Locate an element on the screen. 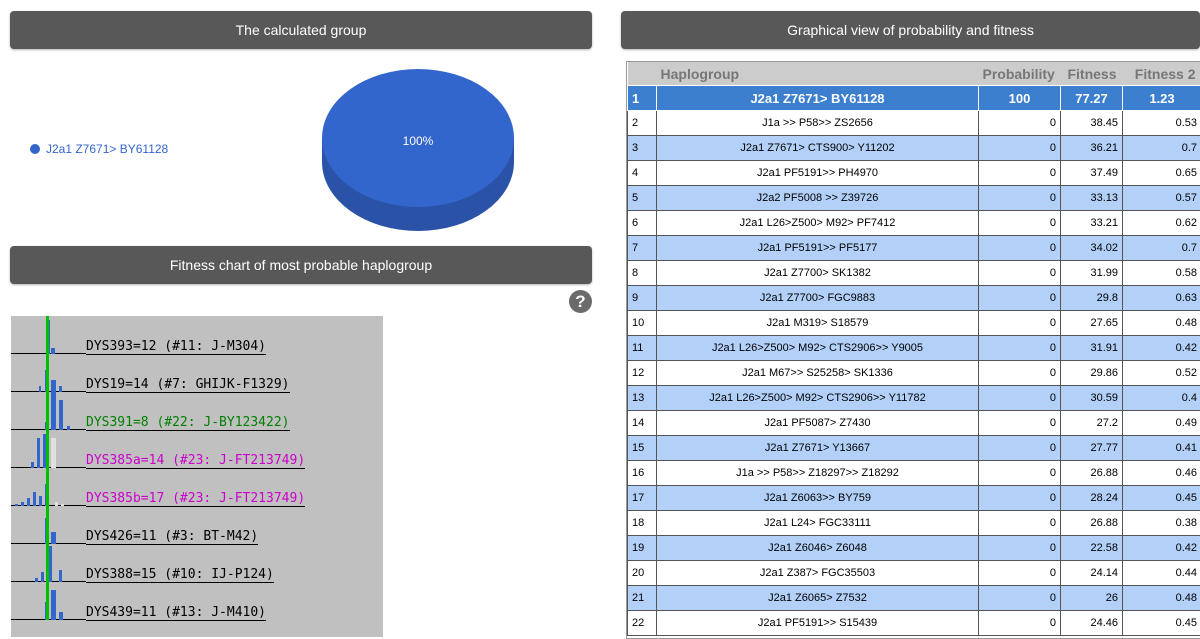 The image size is (1200, 639). row-fitness: 24.46 is located at coordinates (1092, 623).